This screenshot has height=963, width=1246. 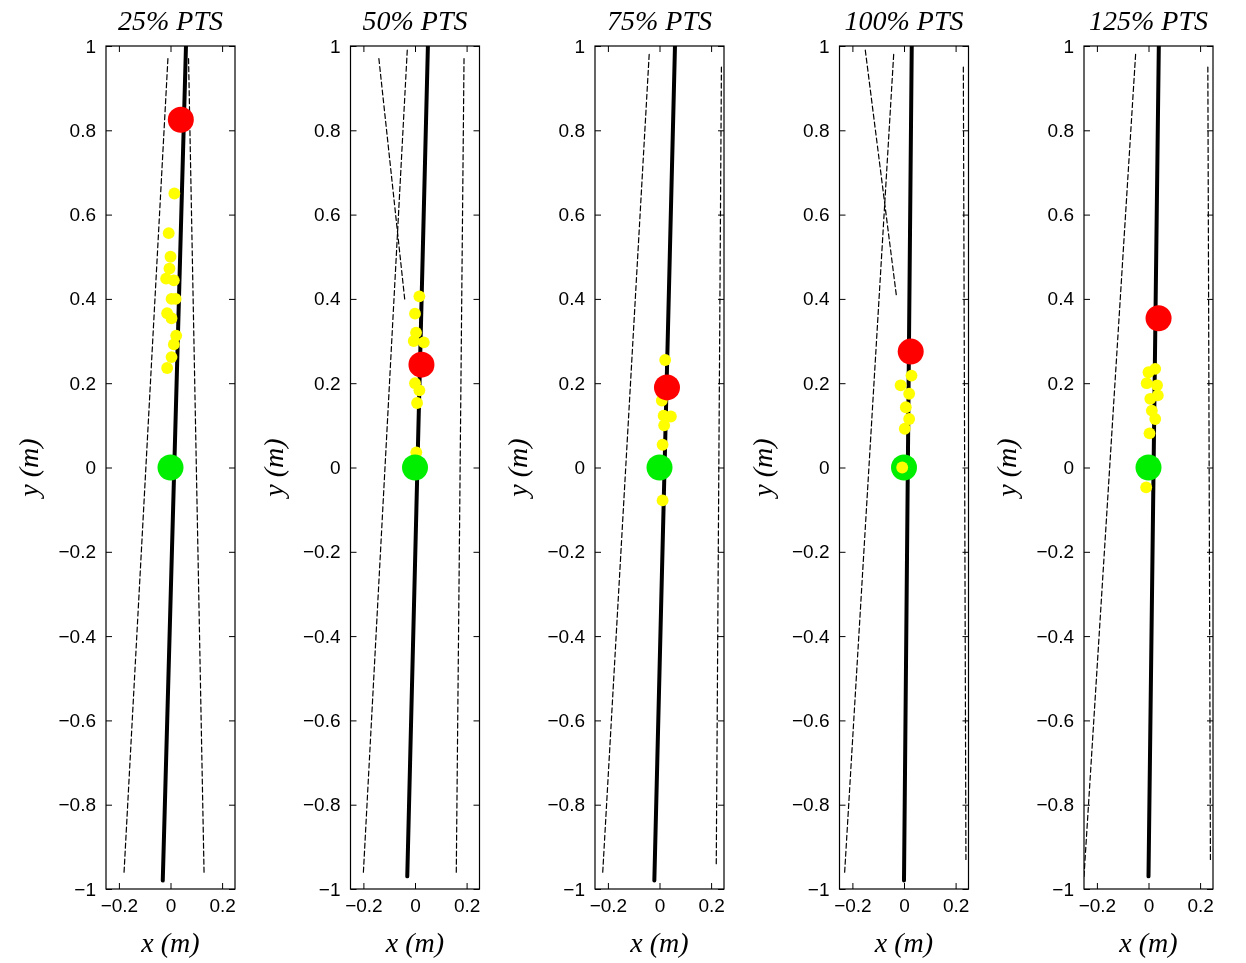 I want to click on chart-title: 25% PTS, so click(x=170, y=20).